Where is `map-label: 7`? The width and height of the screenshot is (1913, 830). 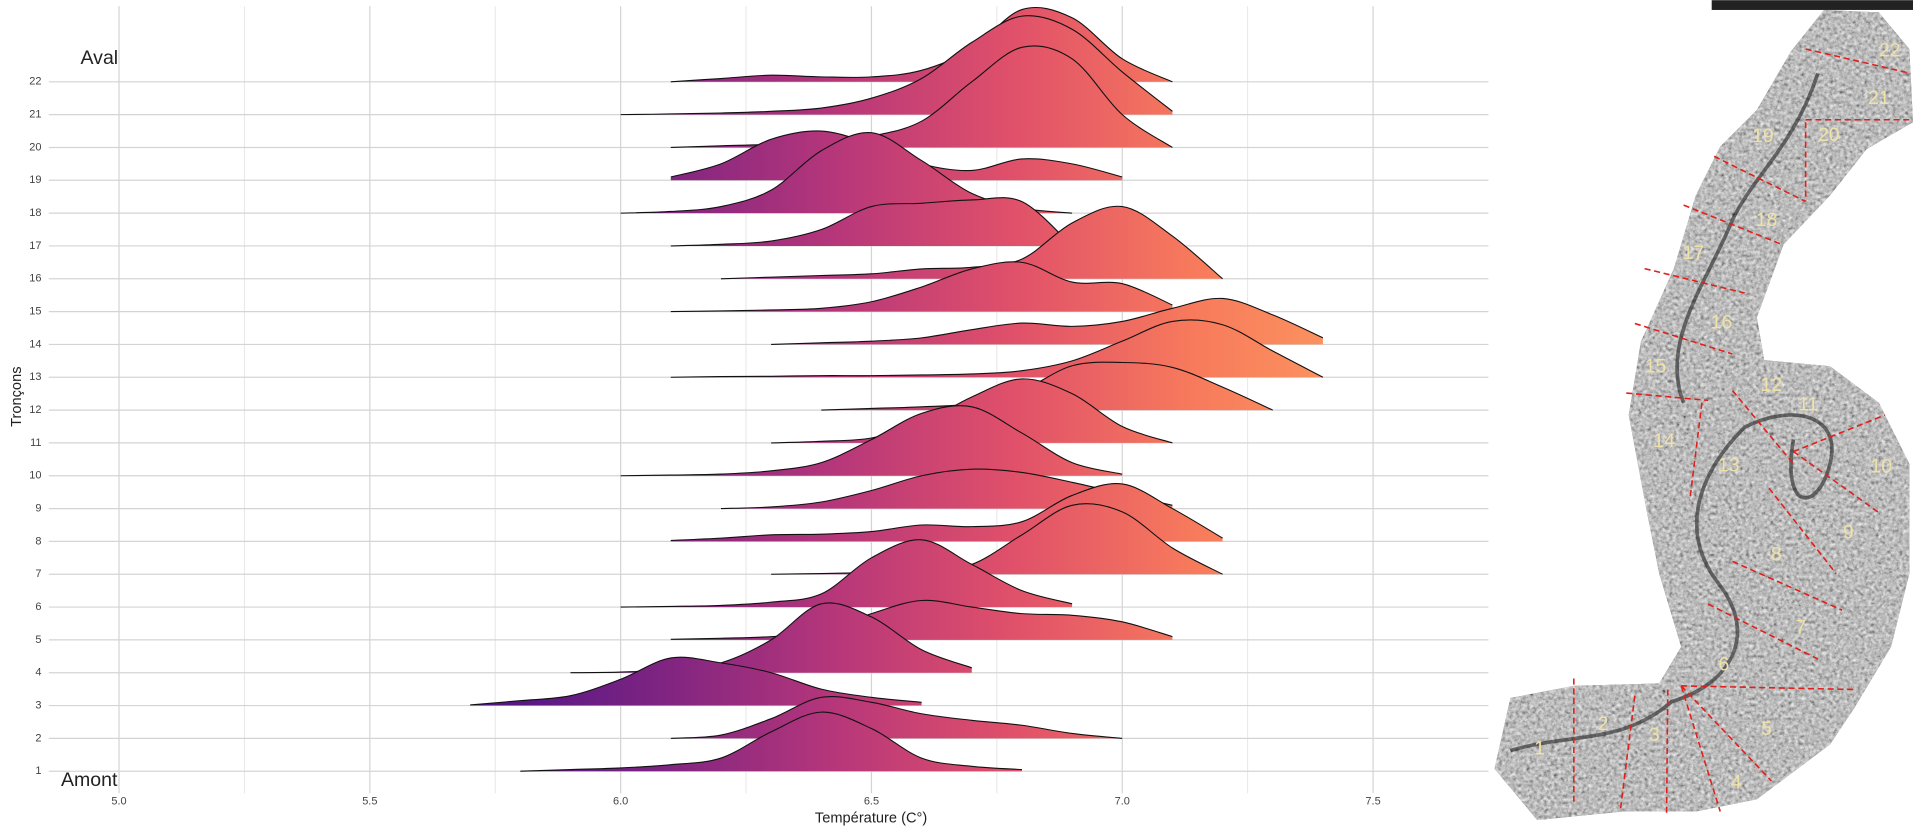
map-label: 7 is located at coordinates (1800, 628).